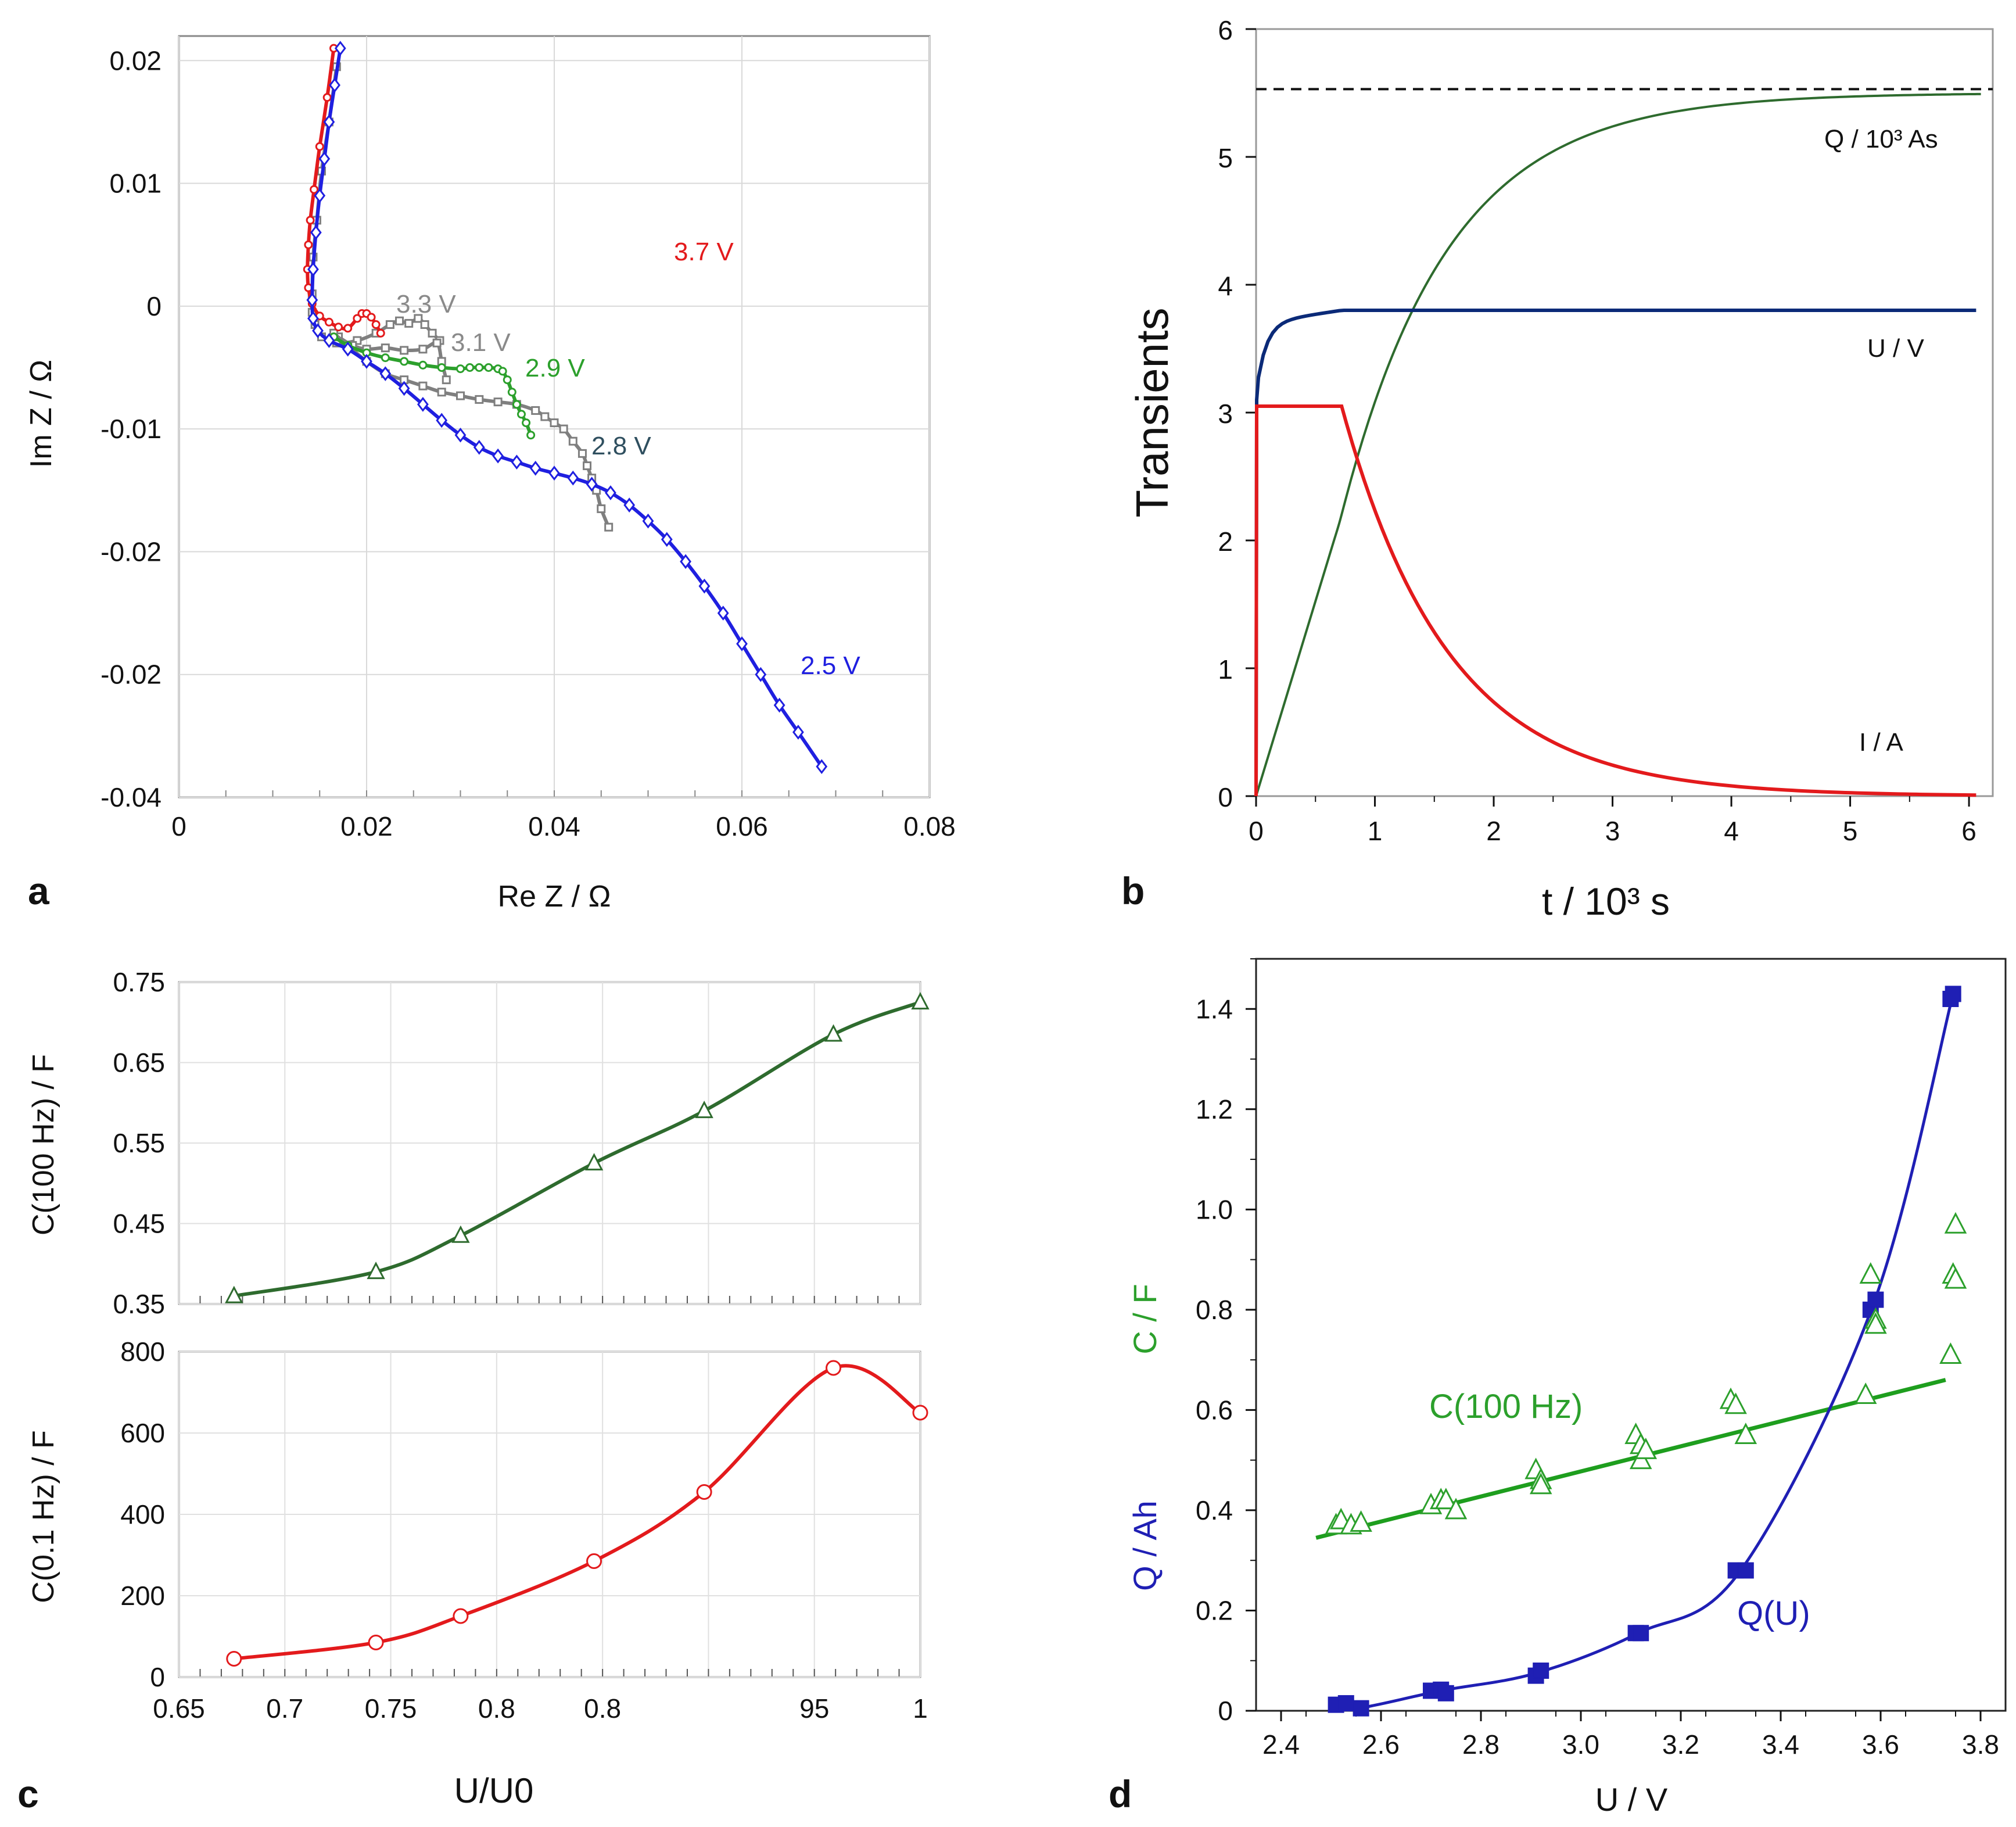 The image size is (2016, 1827). What do you see at coordinates (555, 368) in the screenshot?
I see `annotation-2-9-v: 2.9 V` at bounding box center [555, 368].